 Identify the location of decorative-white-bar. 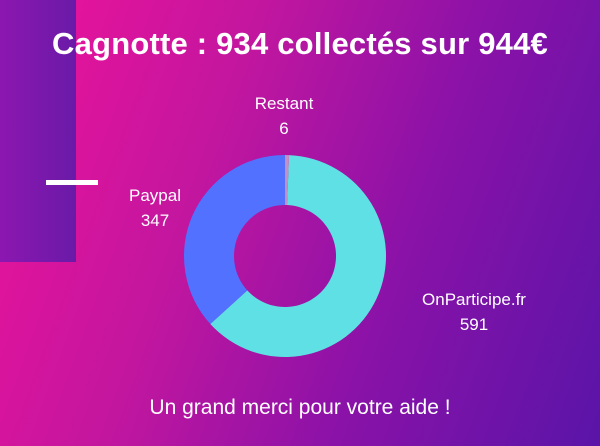
(72, 182).